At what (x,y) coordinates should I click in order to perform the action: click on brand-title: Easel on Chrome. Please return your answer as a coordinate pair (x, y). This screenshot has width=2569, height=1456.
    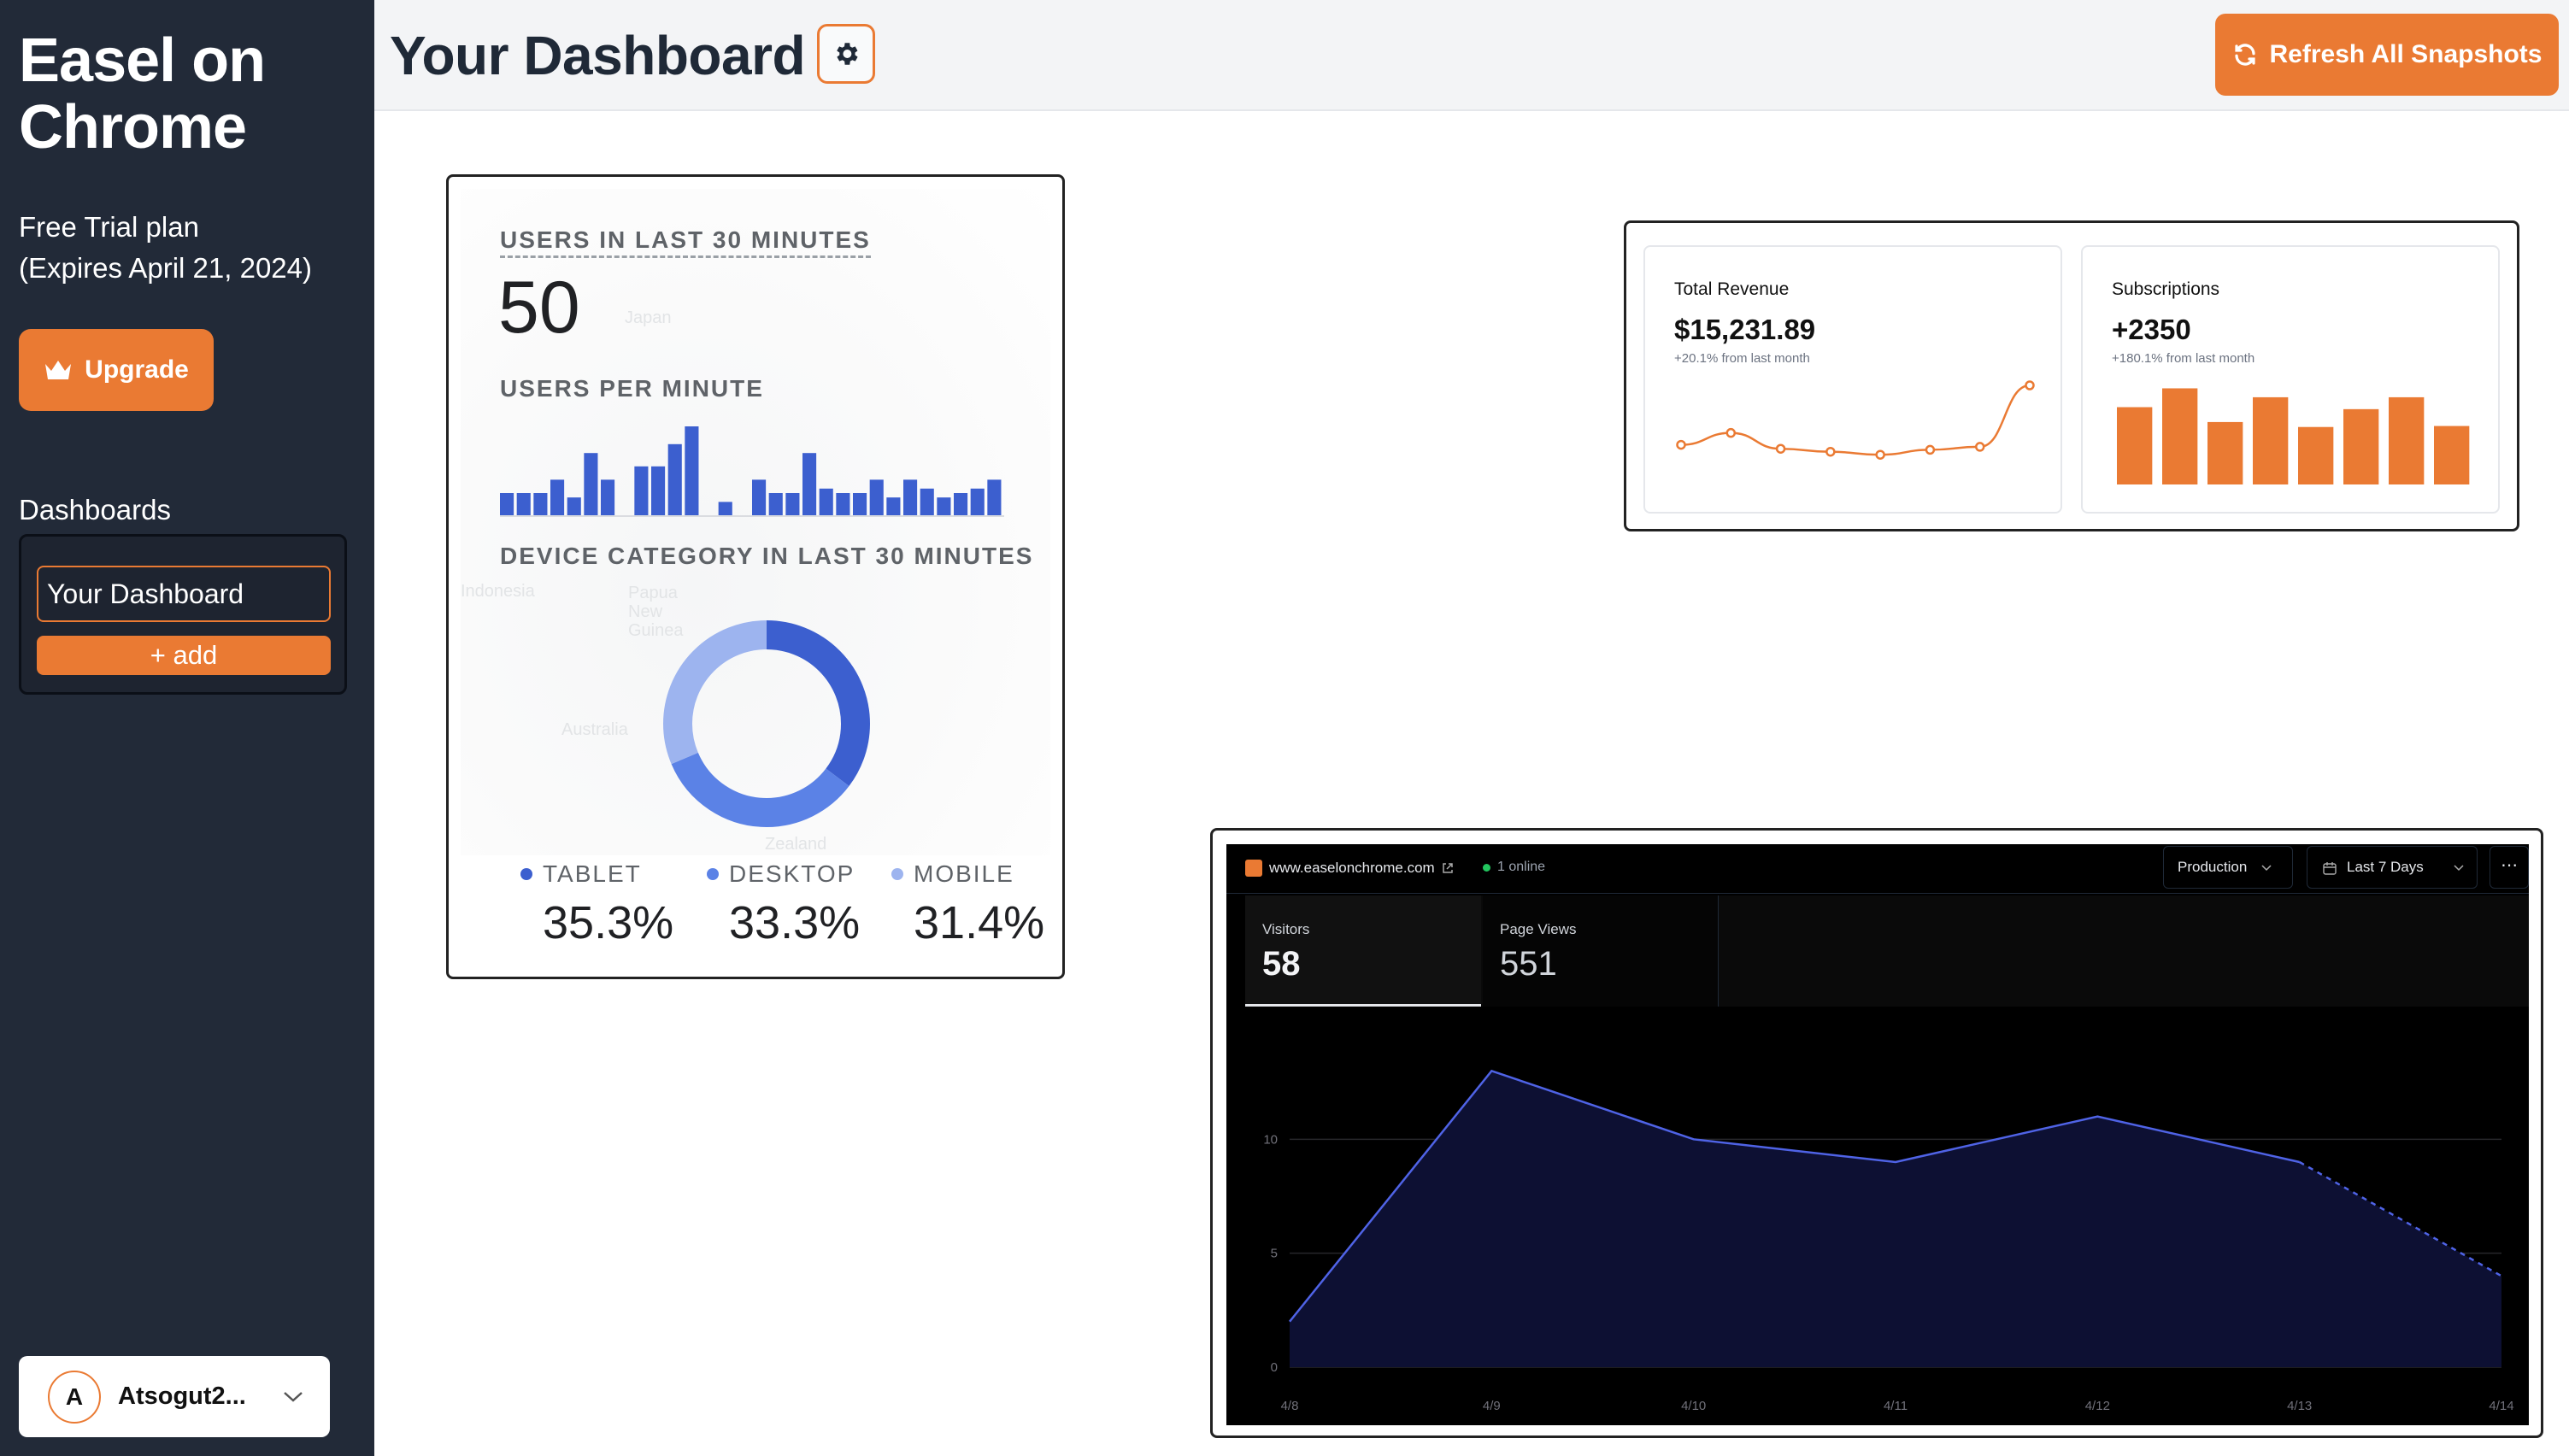
    Looking at the image, I should click on (142, 93).